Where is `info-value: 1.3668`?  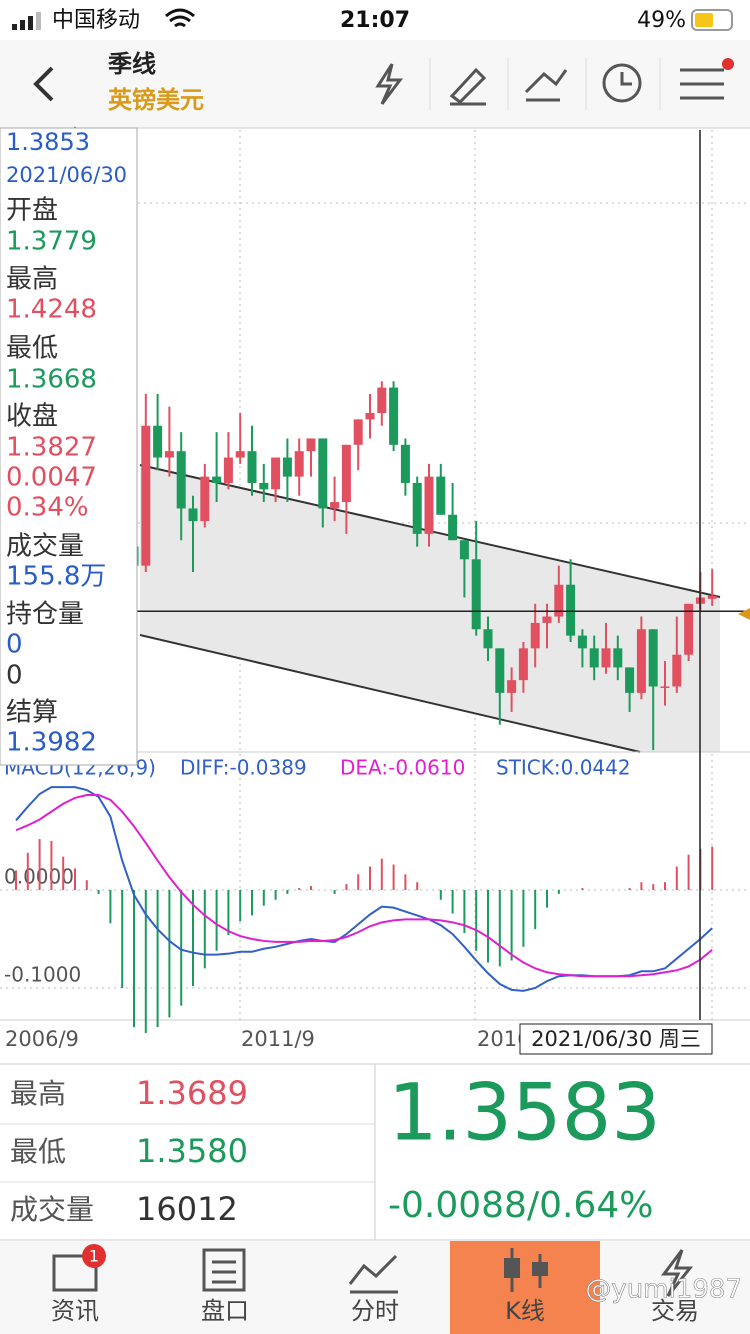
info-value: 1.3668 is located at coordinates (51, 380).